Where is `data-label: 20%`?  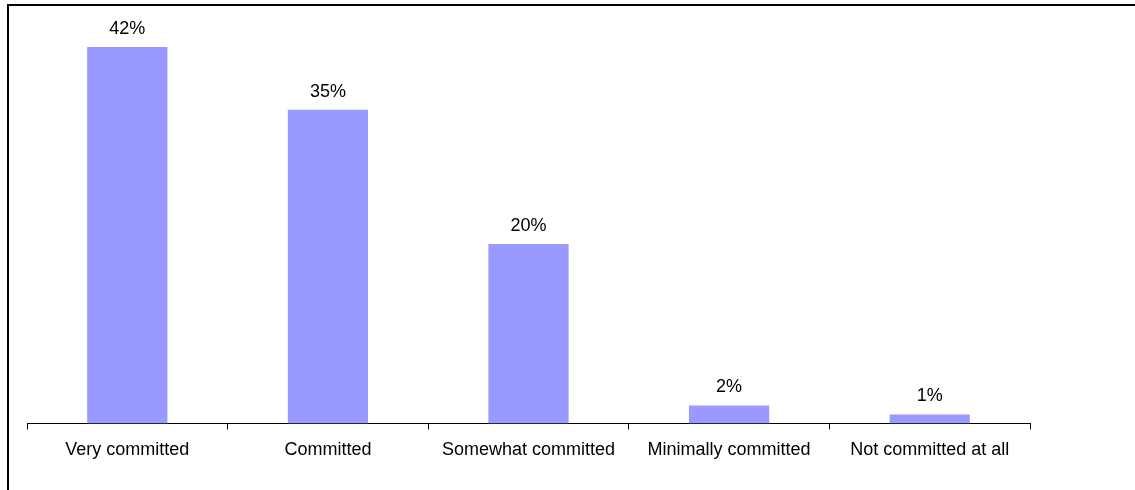
data-label: 20% is located at coordinates (528, 225).